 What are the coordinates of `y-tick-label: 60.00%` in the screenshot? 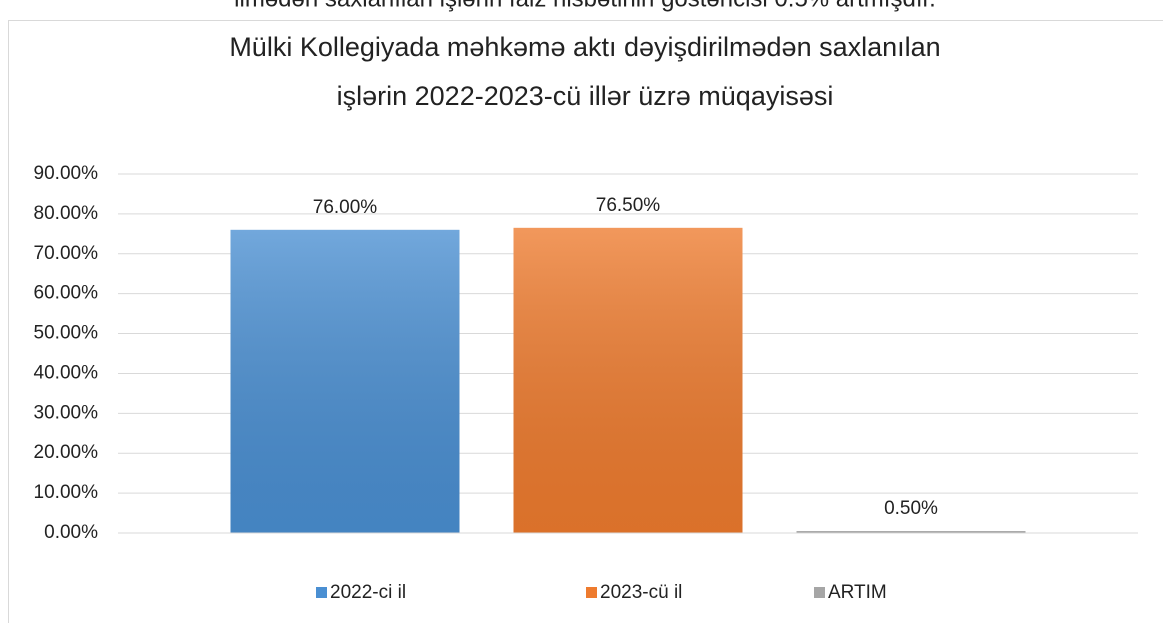 It's located at (66, 293).